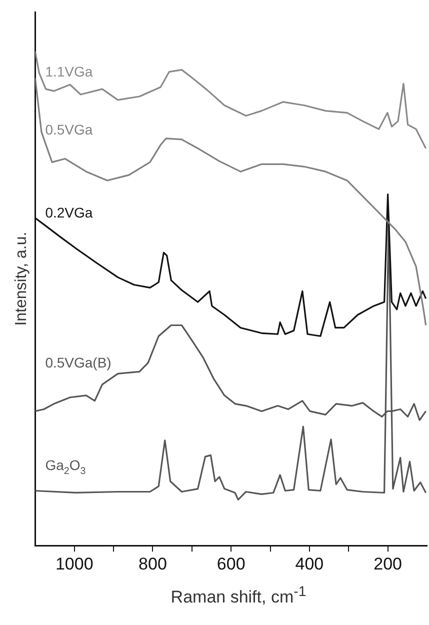 The image size is (429, 625). I want to click on series-label: 0.5VGa, so click(69, 130).